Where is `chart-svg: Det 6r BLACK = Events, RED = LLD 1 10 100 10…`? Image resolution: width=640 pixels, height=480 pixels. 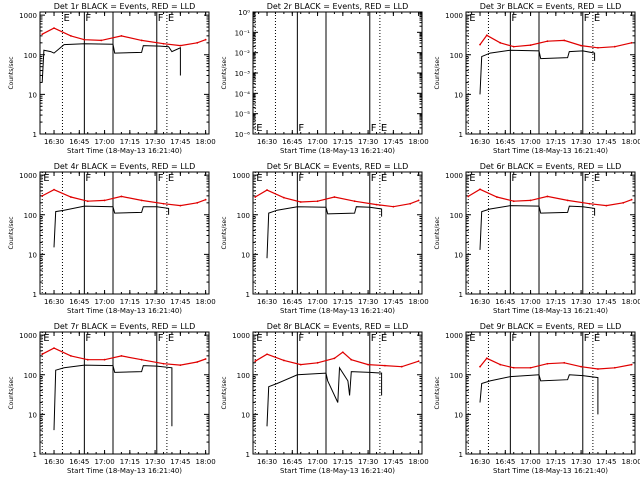 chart-svg: Det 6r BLACK = Events, RED = LLD 1 10 100 10… is located at coordinates (537, 238).